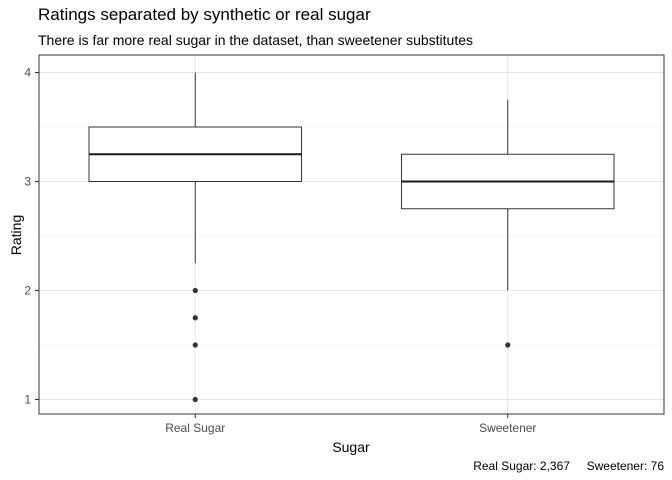  I want to click on y-axis-label: Rating, so click(16, 235).